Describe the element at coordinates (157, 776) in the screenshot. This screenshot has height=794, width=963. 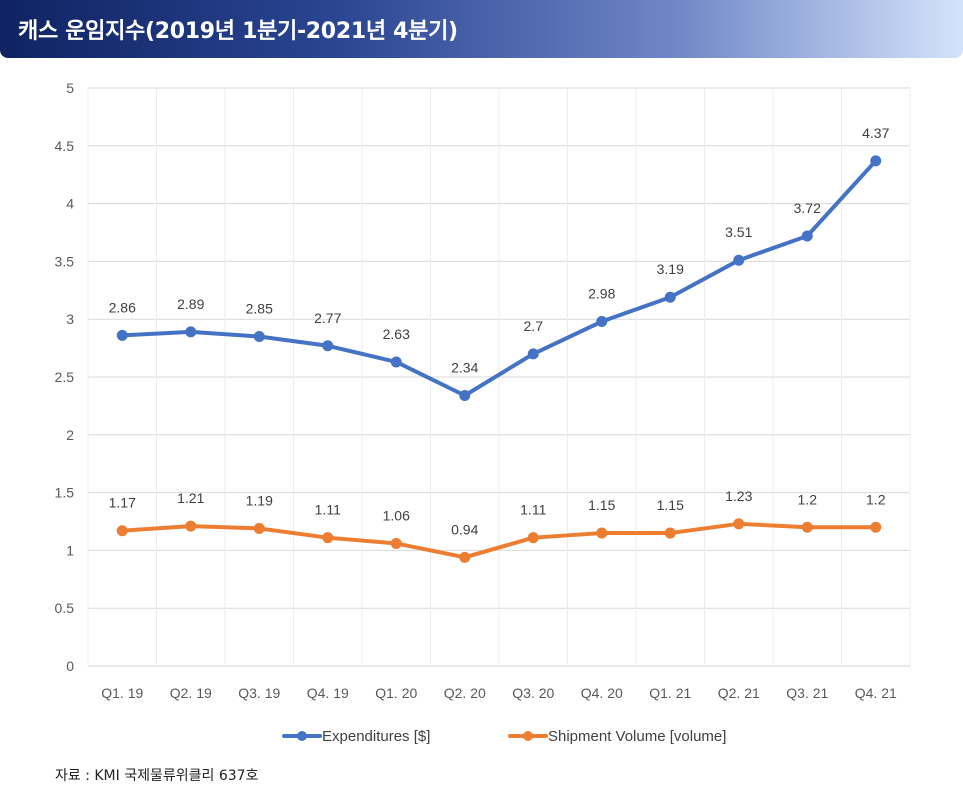
I see `source-note: 자료 : KMI 국제물류위클리 637호` at that location.